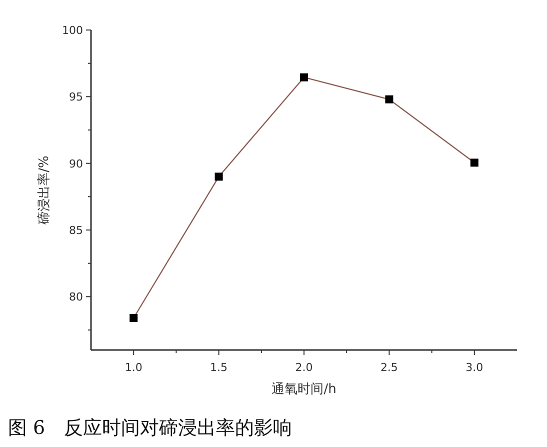 The width and height of the screenshot is (547, 447). I want to click on y-tick-label: 90, so click(76, 163).